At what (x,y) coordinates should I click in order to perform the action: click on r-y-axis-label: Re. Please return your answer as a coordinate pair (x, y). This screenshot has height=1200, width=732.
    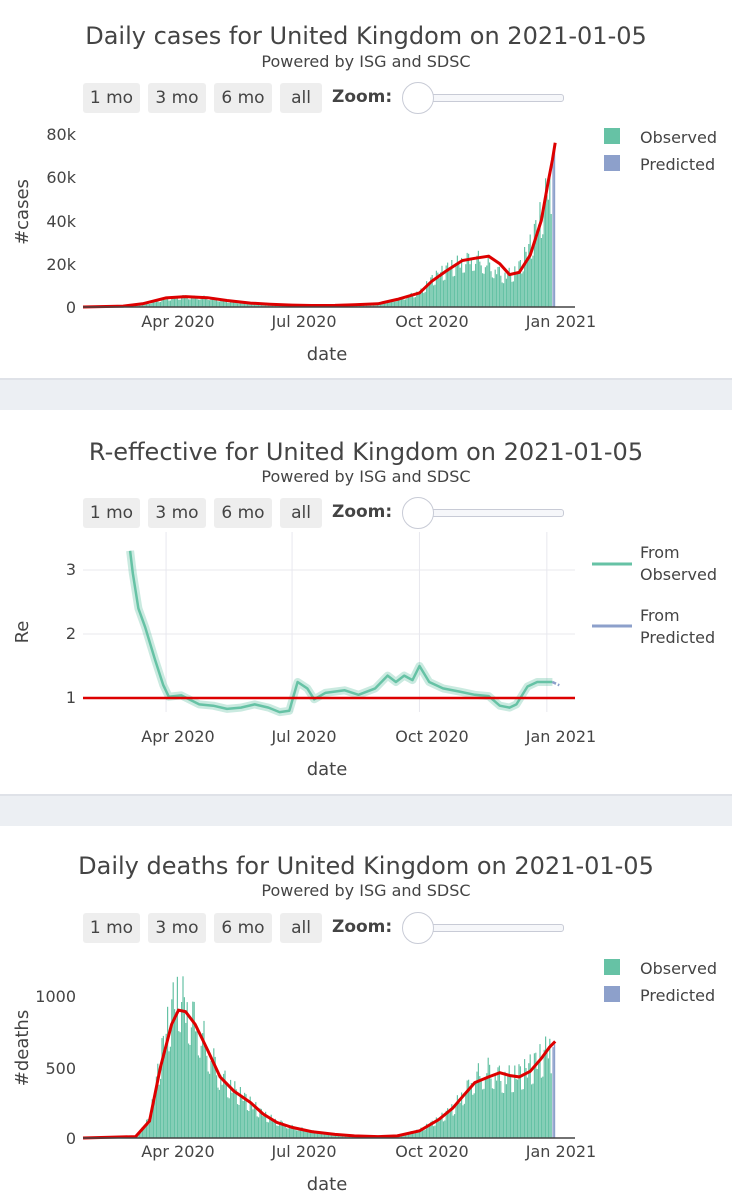
    Looking at the image, I should click on (22, 632).